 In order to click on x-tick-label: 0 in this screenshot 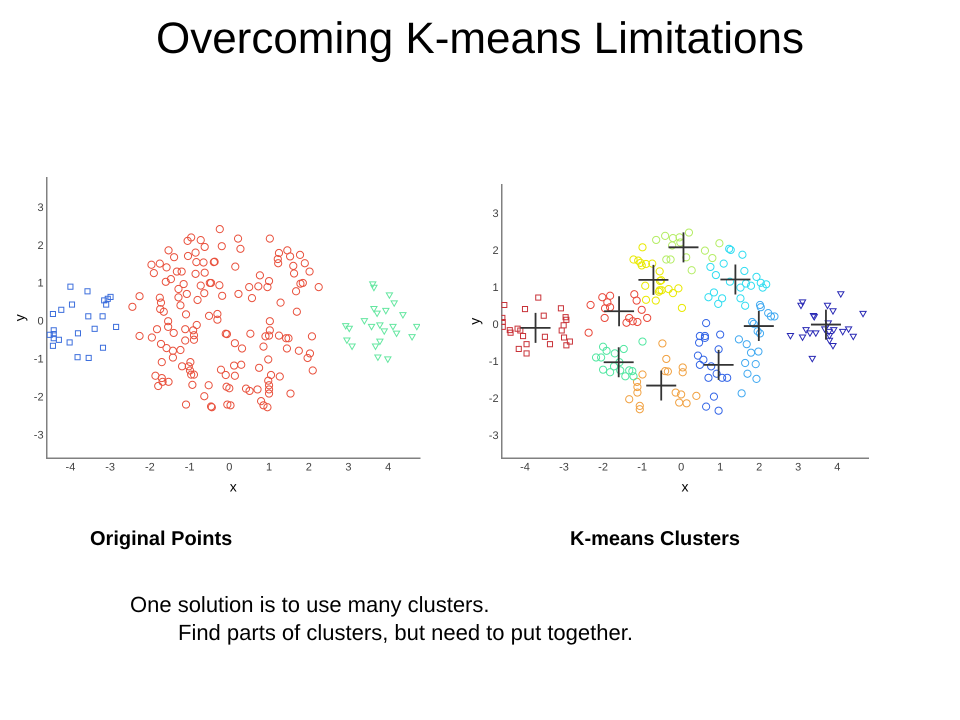, I will do `click(681, 468)`.